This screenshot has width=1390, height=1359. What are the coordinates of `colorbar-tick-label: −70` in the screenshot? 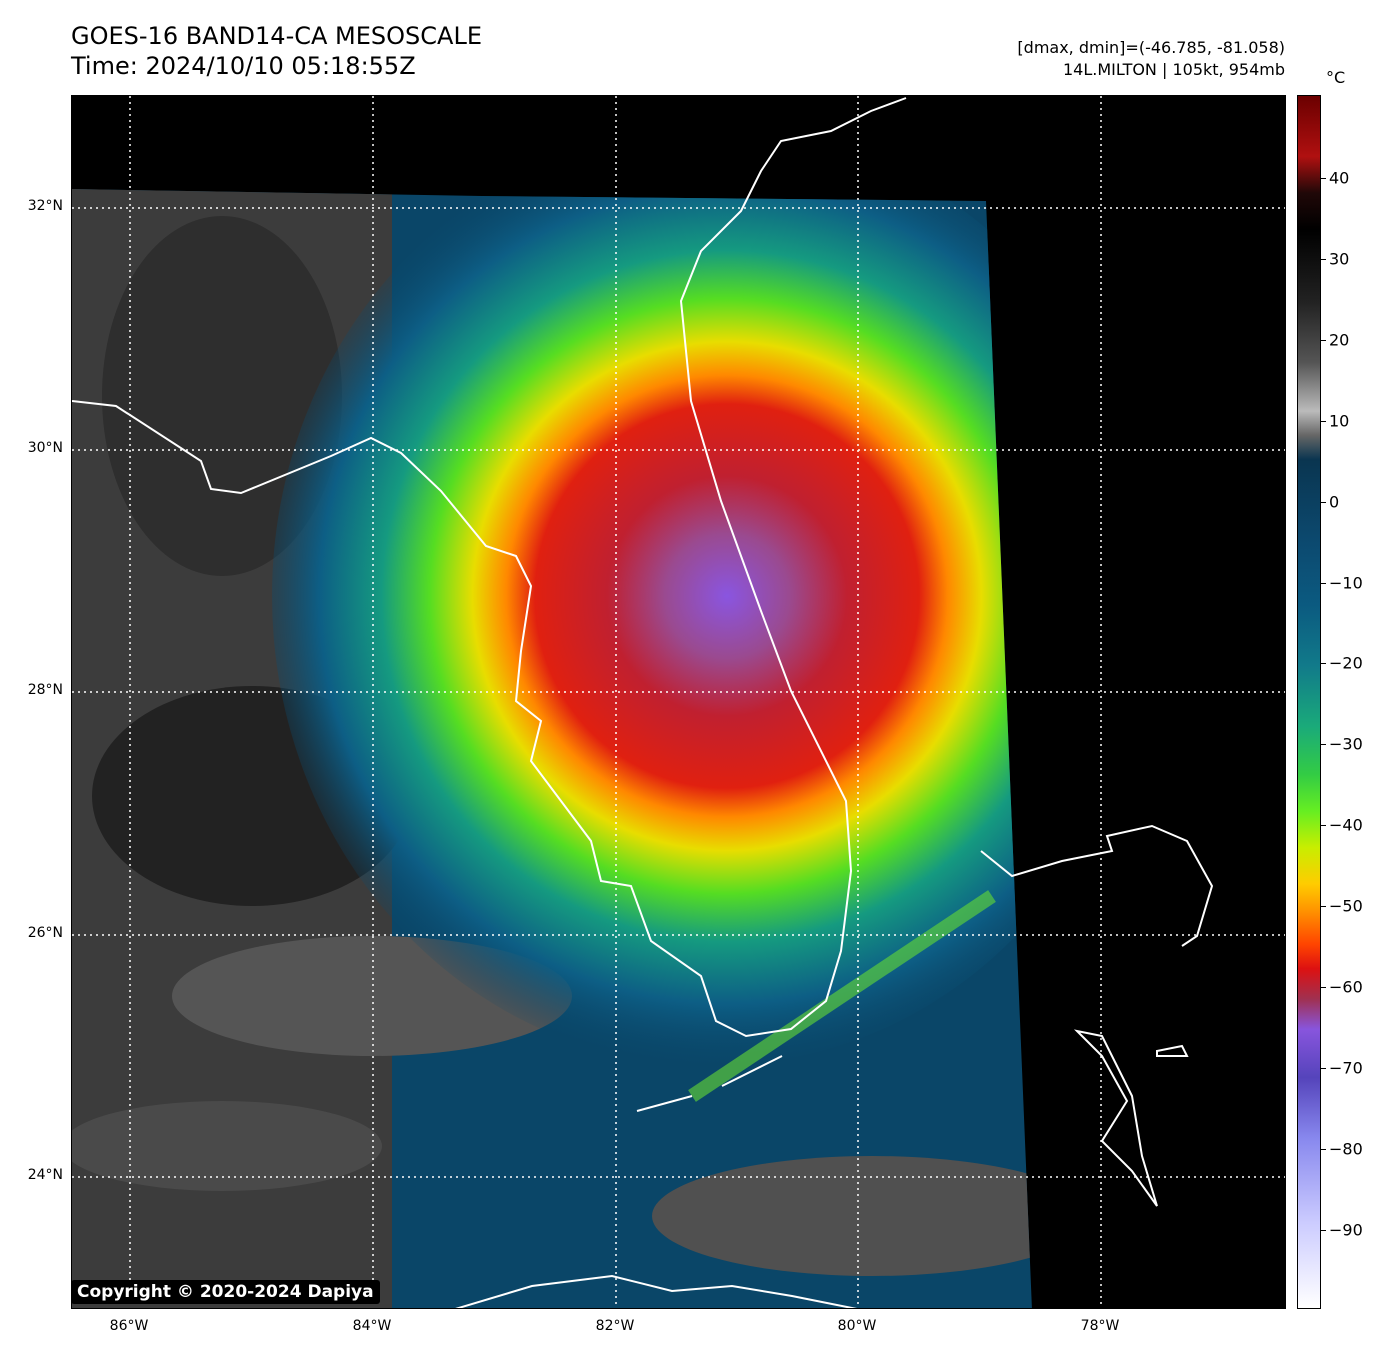 It's located at (1346, 1068).